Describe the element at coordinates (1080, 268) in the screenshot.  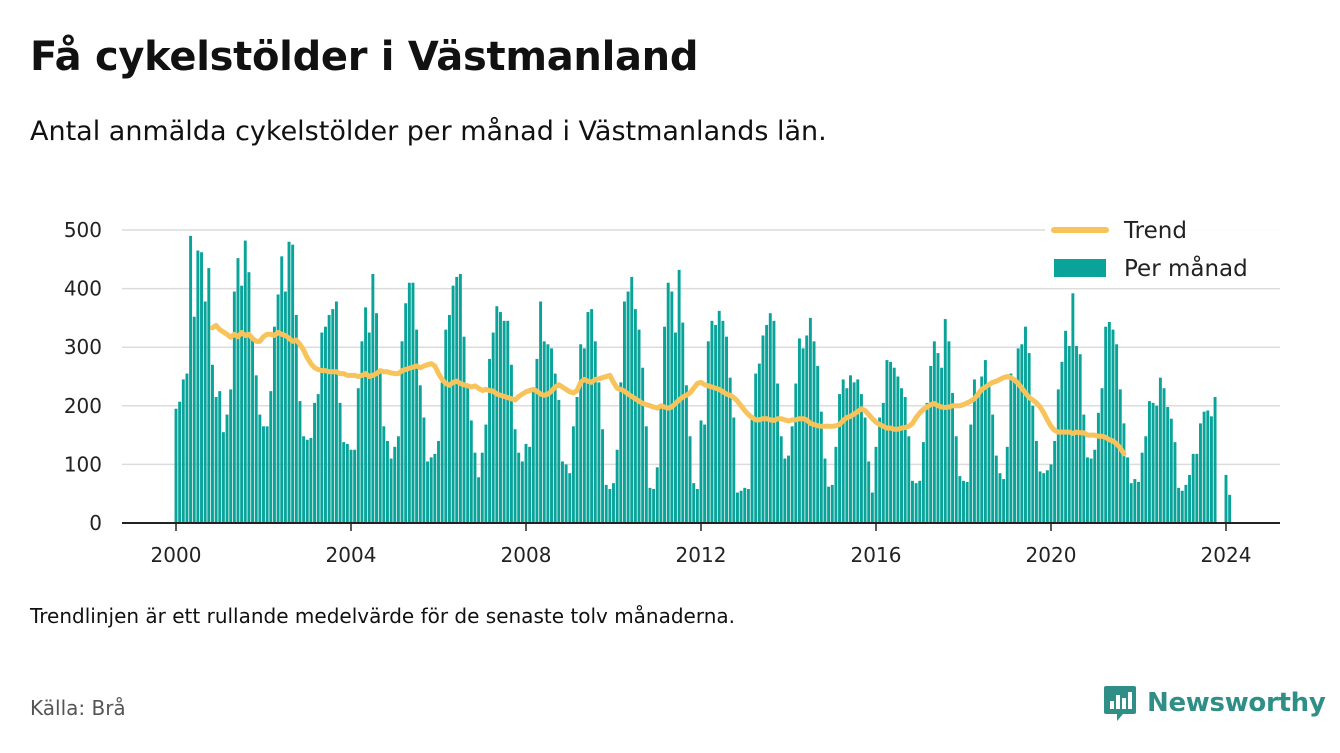
I see `legend-bars-swatch` at that location.